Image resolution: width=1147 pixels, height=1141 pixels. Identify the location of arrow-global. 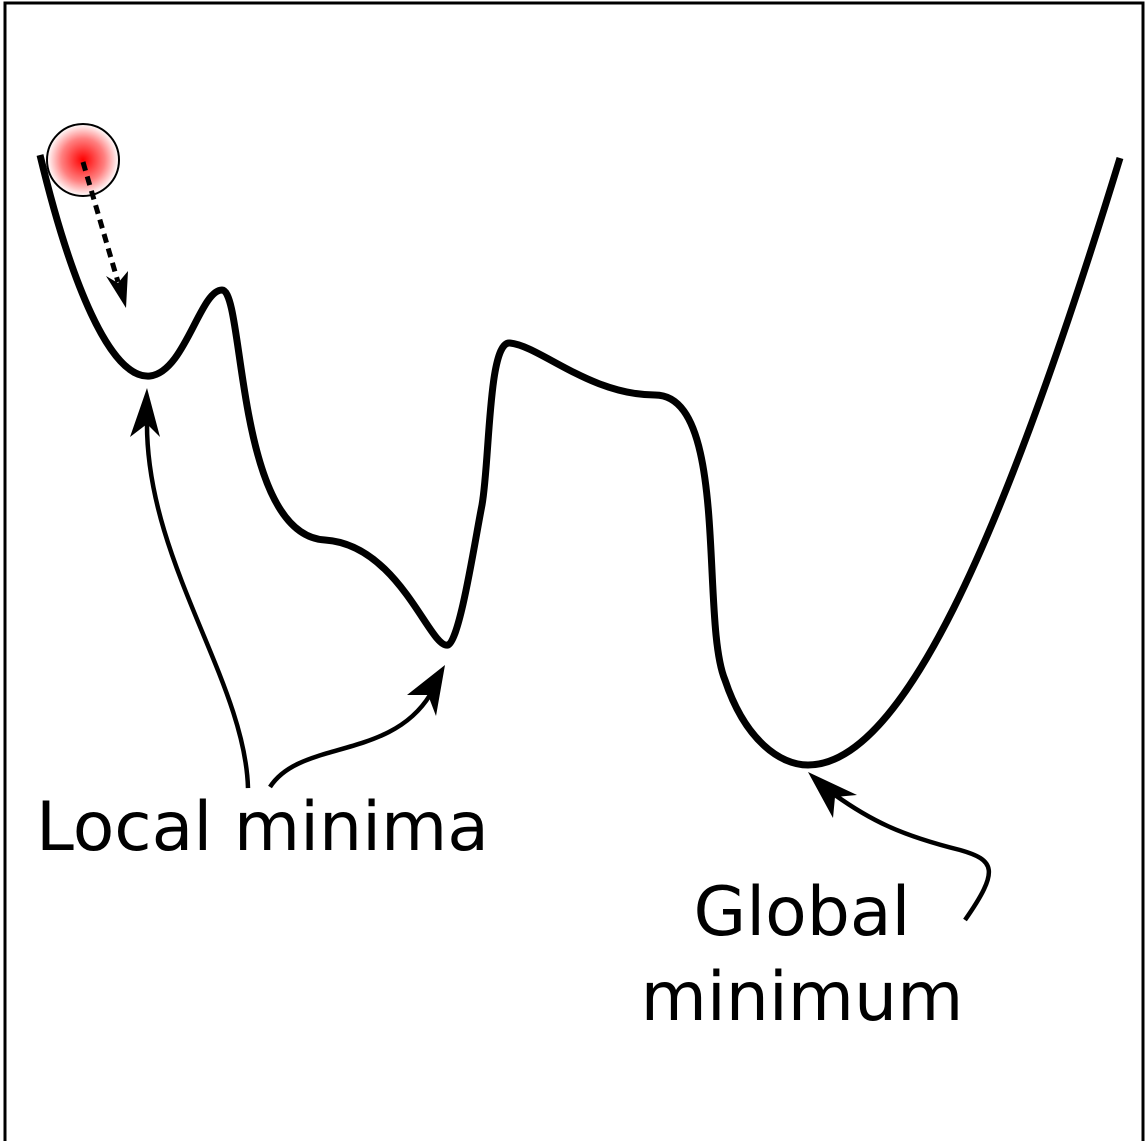
(912, 857).